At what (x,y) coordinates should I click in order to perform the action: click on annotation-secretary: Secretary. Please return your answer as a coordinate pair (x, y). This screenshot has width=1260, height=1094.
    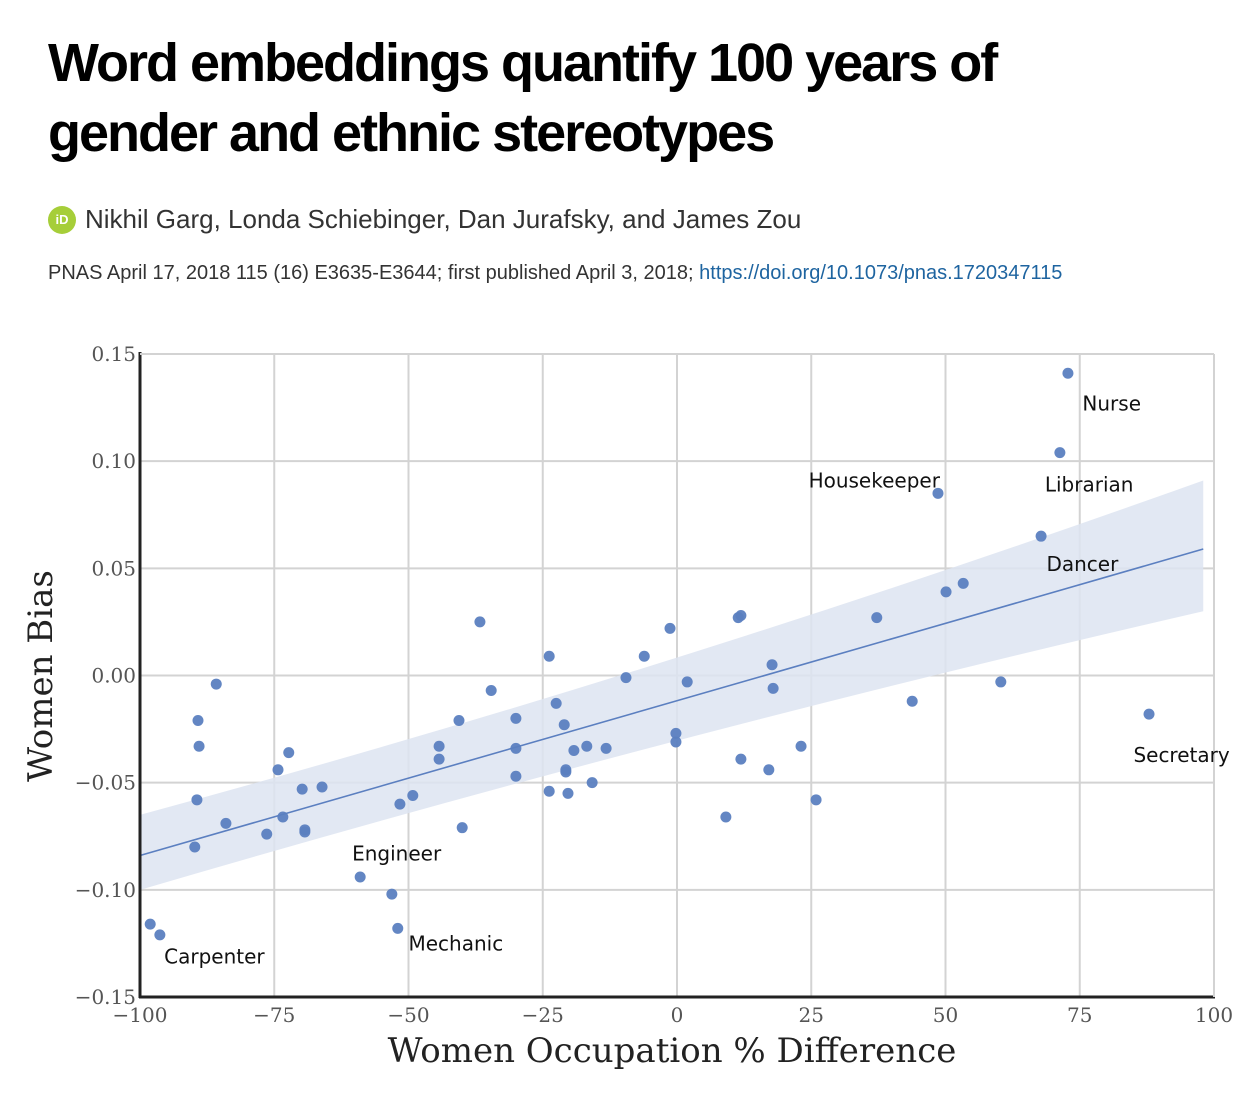
    Looking at the image, I should click on (1181, 755).